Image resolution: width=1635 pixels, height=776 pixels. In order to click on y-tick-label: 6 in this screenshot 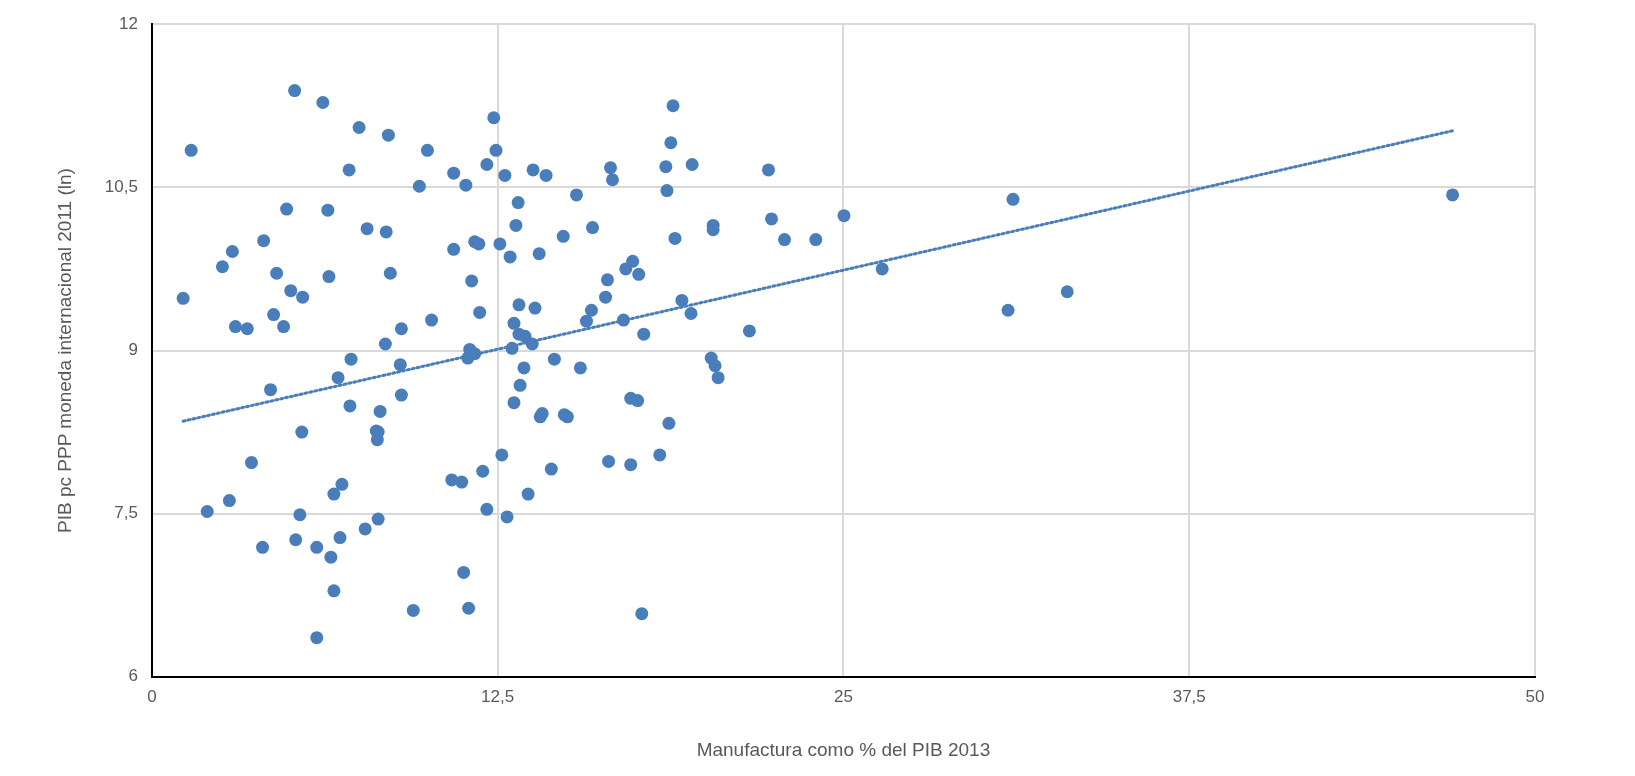, I will do `click(133, 676)`.